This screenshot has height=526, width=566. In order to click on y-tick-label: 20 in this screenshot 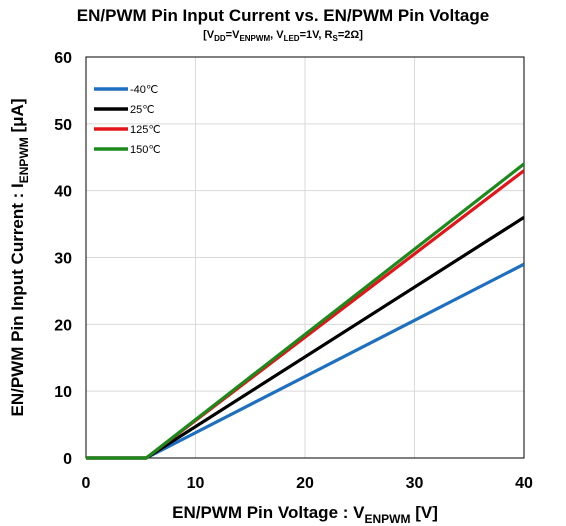, I will do `click(63, 325)`.